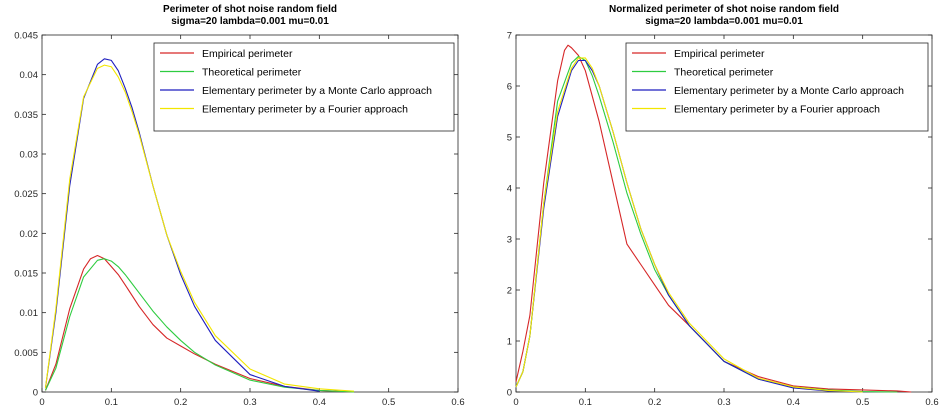 This screenshot has height=414, width=952. Describe the element at coordinates (26, 115) in the screenshot. I see `y-tick-label: 0.035` at that location.